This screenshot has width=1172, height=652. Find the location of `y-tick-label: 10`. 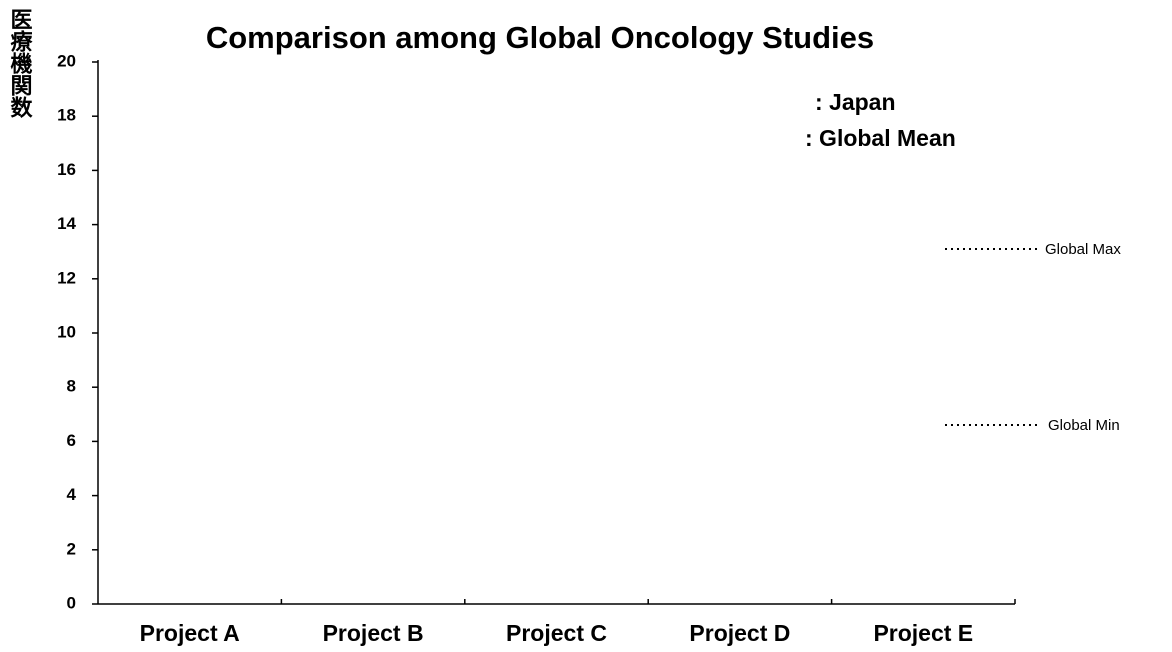

y-tick-label: 10 is located at coordinates (66, 331).